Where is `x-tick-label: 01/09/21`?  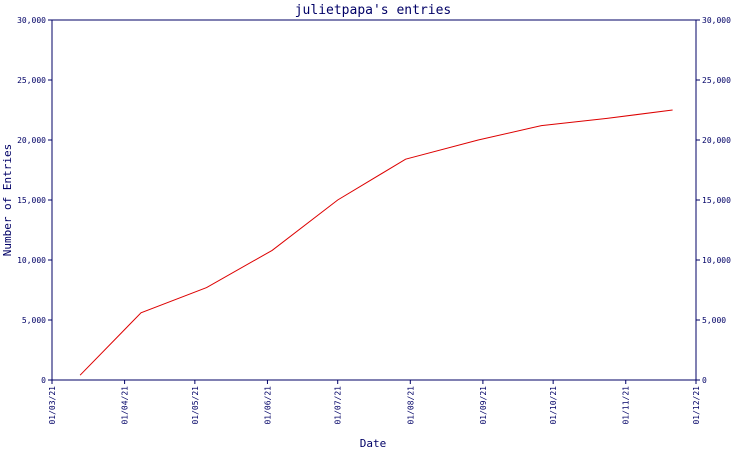 x-tick-label: 01/09/21 is located at coordinates (483, 405).